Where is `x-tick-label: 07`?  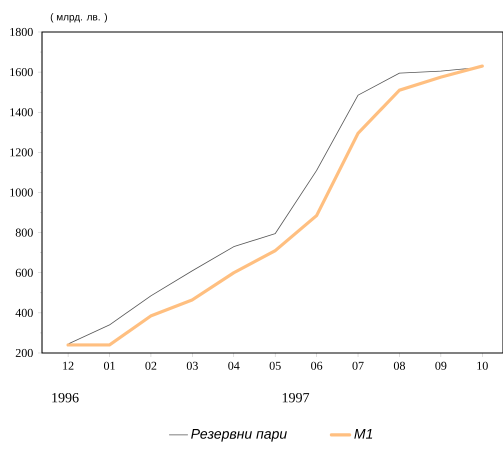
x-tick-label: 07 is located at coordinates (358, 366).